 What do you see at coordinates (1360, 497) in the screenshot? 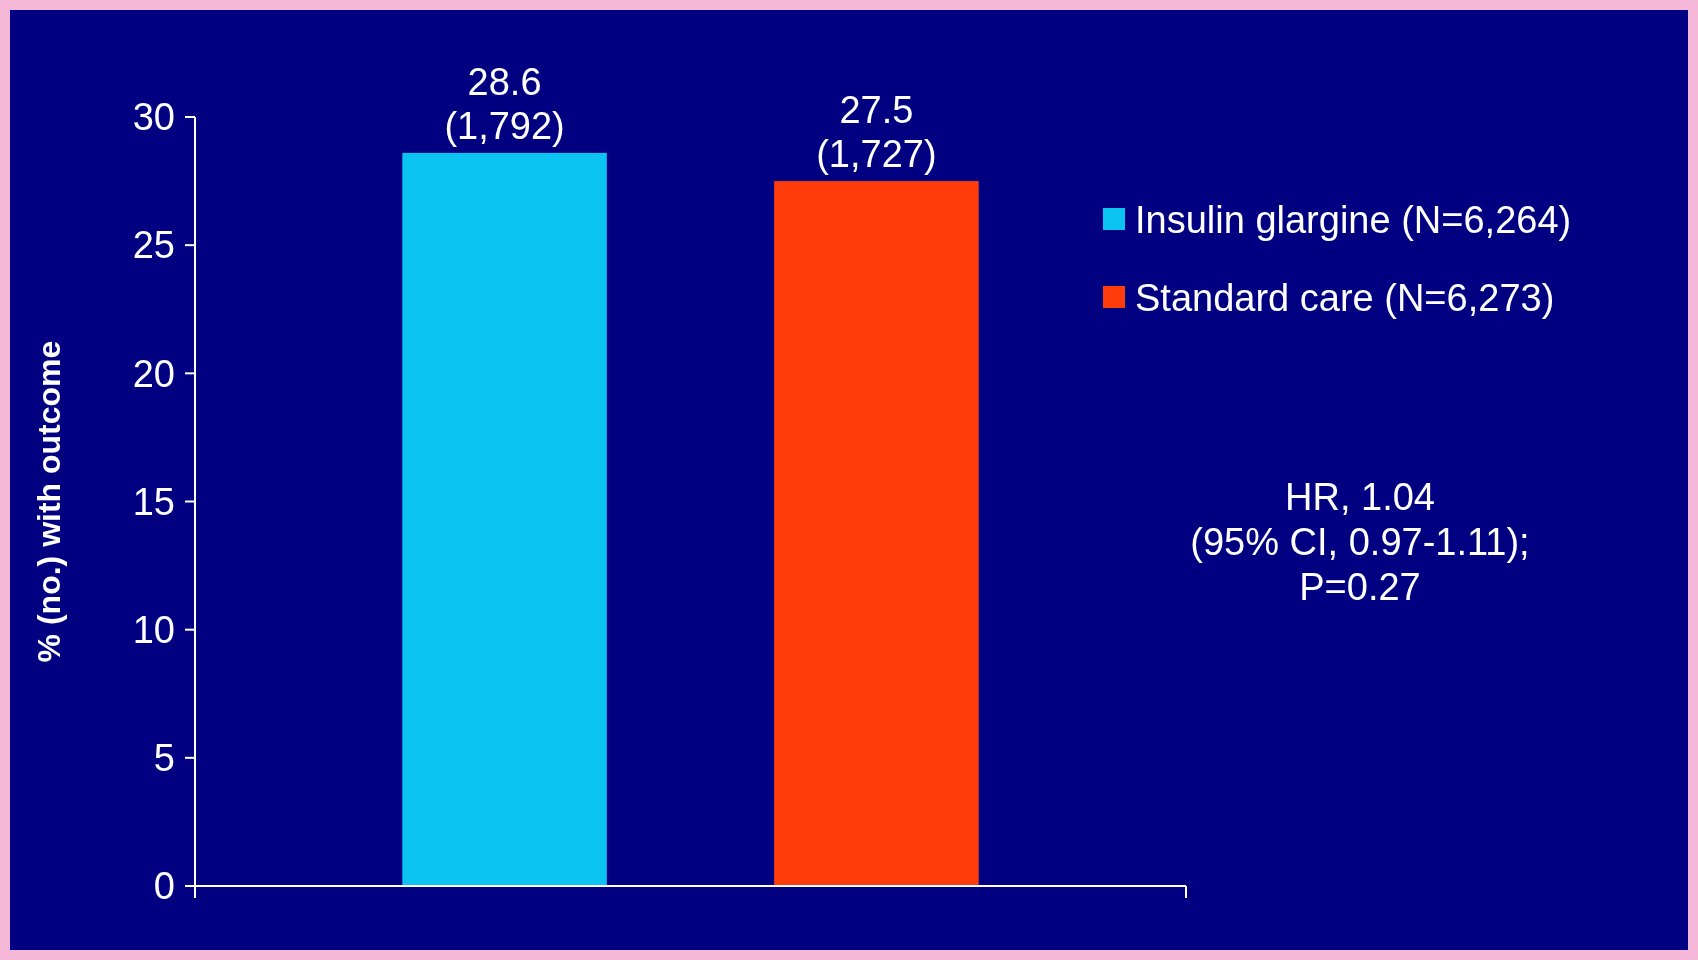
I see `text: HR, 1.04` at bounding box center [1360, 497].